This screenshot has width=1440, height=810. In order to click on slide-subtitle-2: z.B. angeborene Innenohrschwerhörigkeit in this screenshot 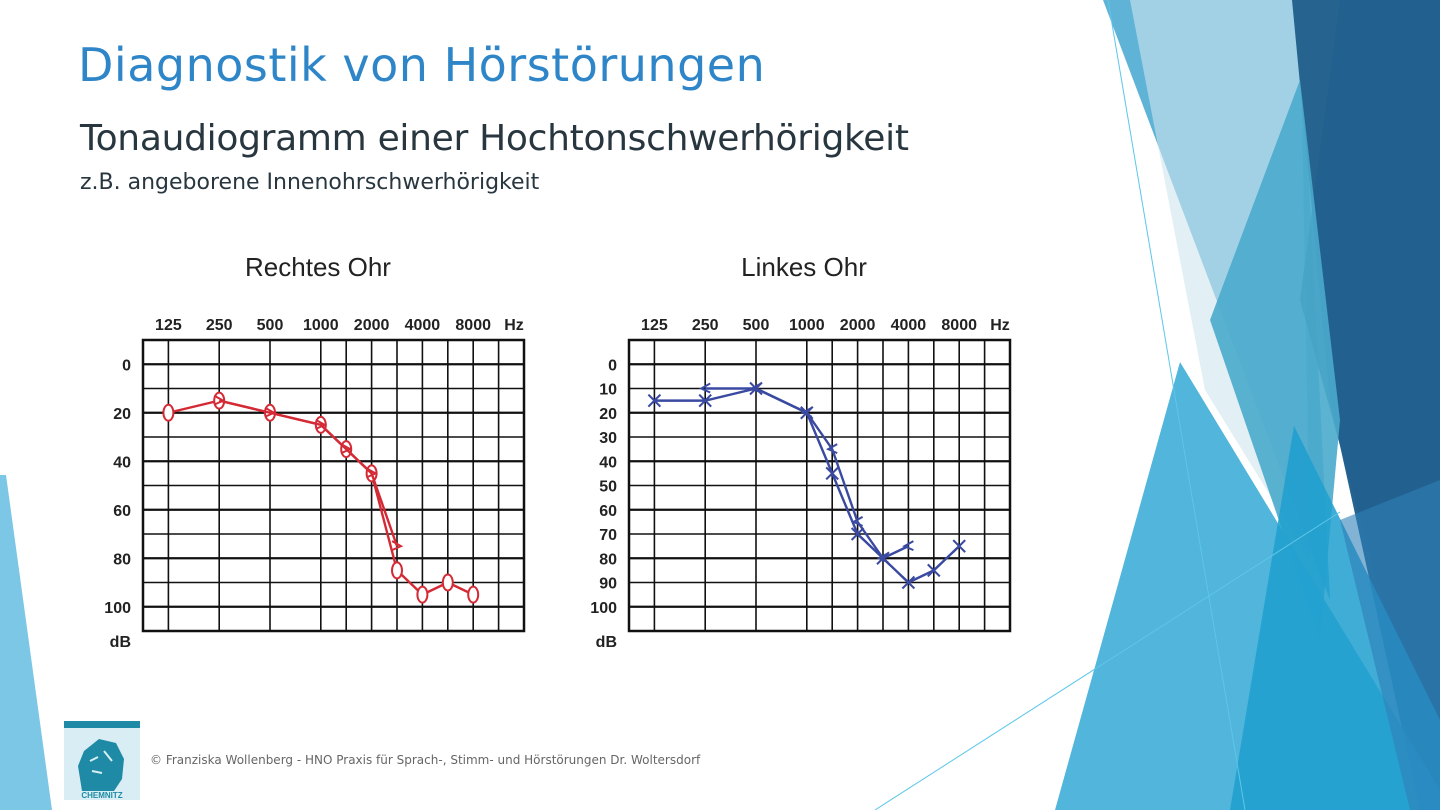, I will do `click(310, 182)`.